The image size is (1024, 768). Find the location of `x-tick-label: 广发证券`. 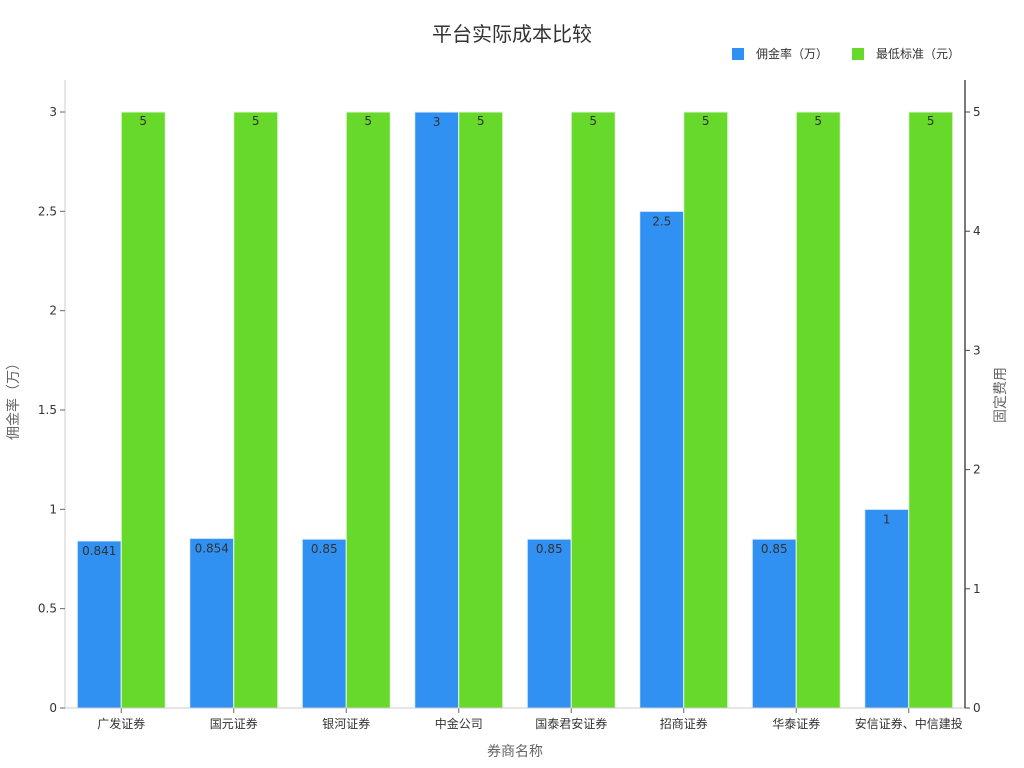

x-tick-label: 广发证券 is located at coordinates (121, 723).